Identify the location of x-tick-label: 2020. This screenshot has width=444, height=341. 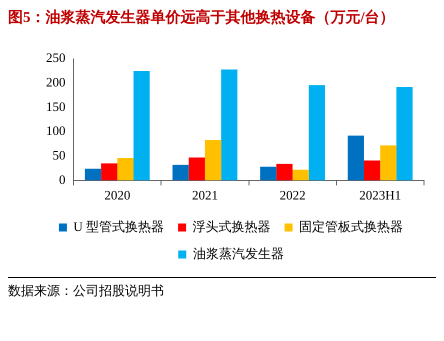
(117, 195).